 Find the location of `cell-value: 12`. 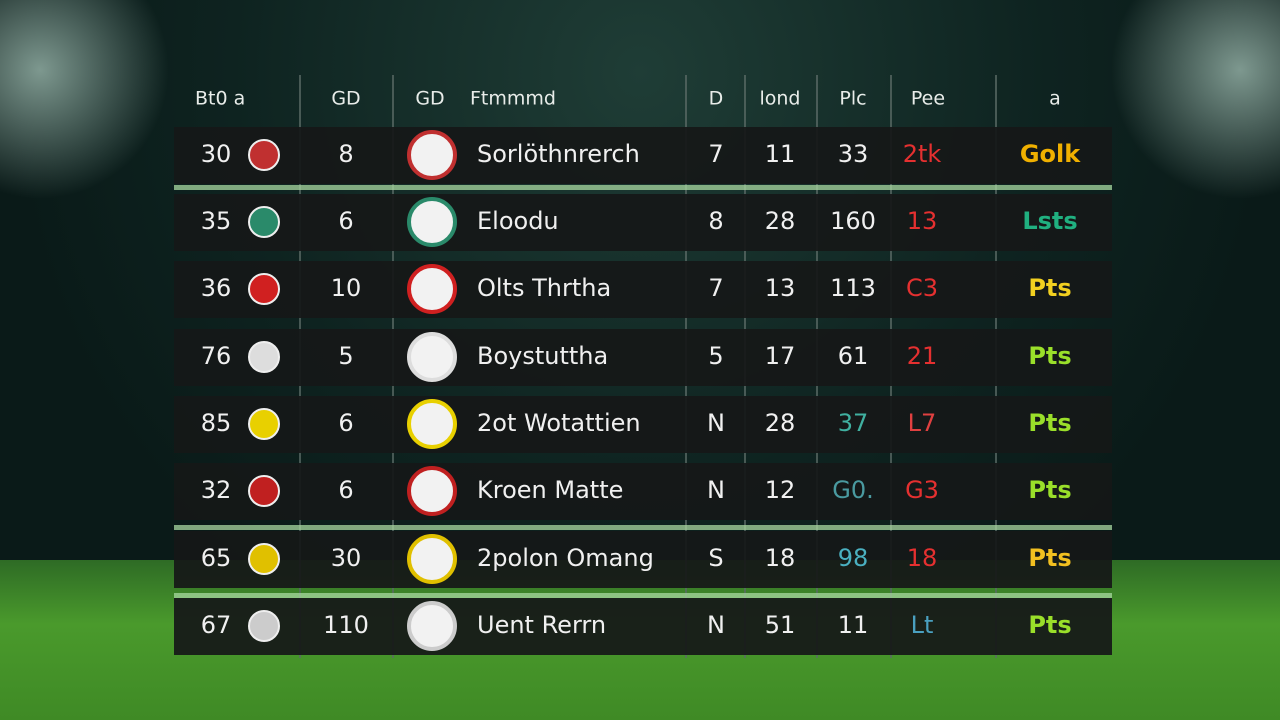

cell-value: 12 is located at coordinates (780, 490).